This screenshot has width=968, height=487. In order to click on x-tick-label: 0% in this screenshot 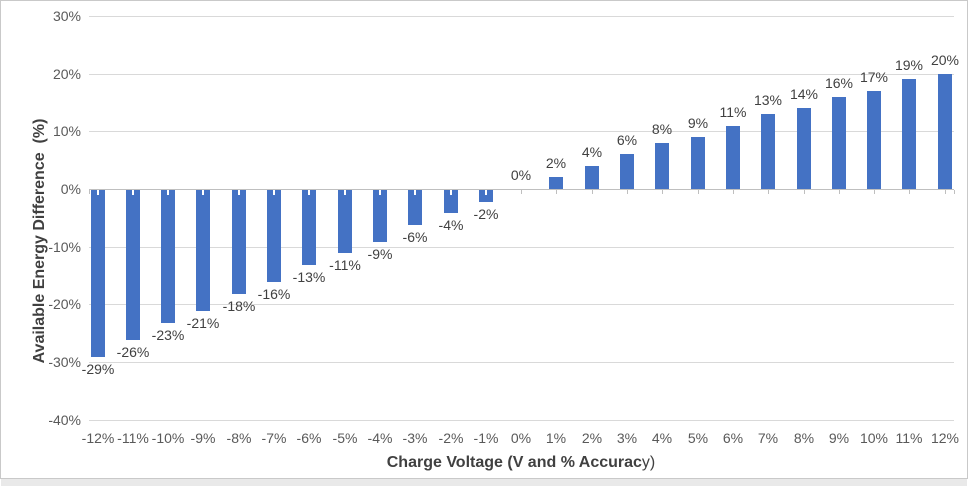, I will do `click(521, 438)`.